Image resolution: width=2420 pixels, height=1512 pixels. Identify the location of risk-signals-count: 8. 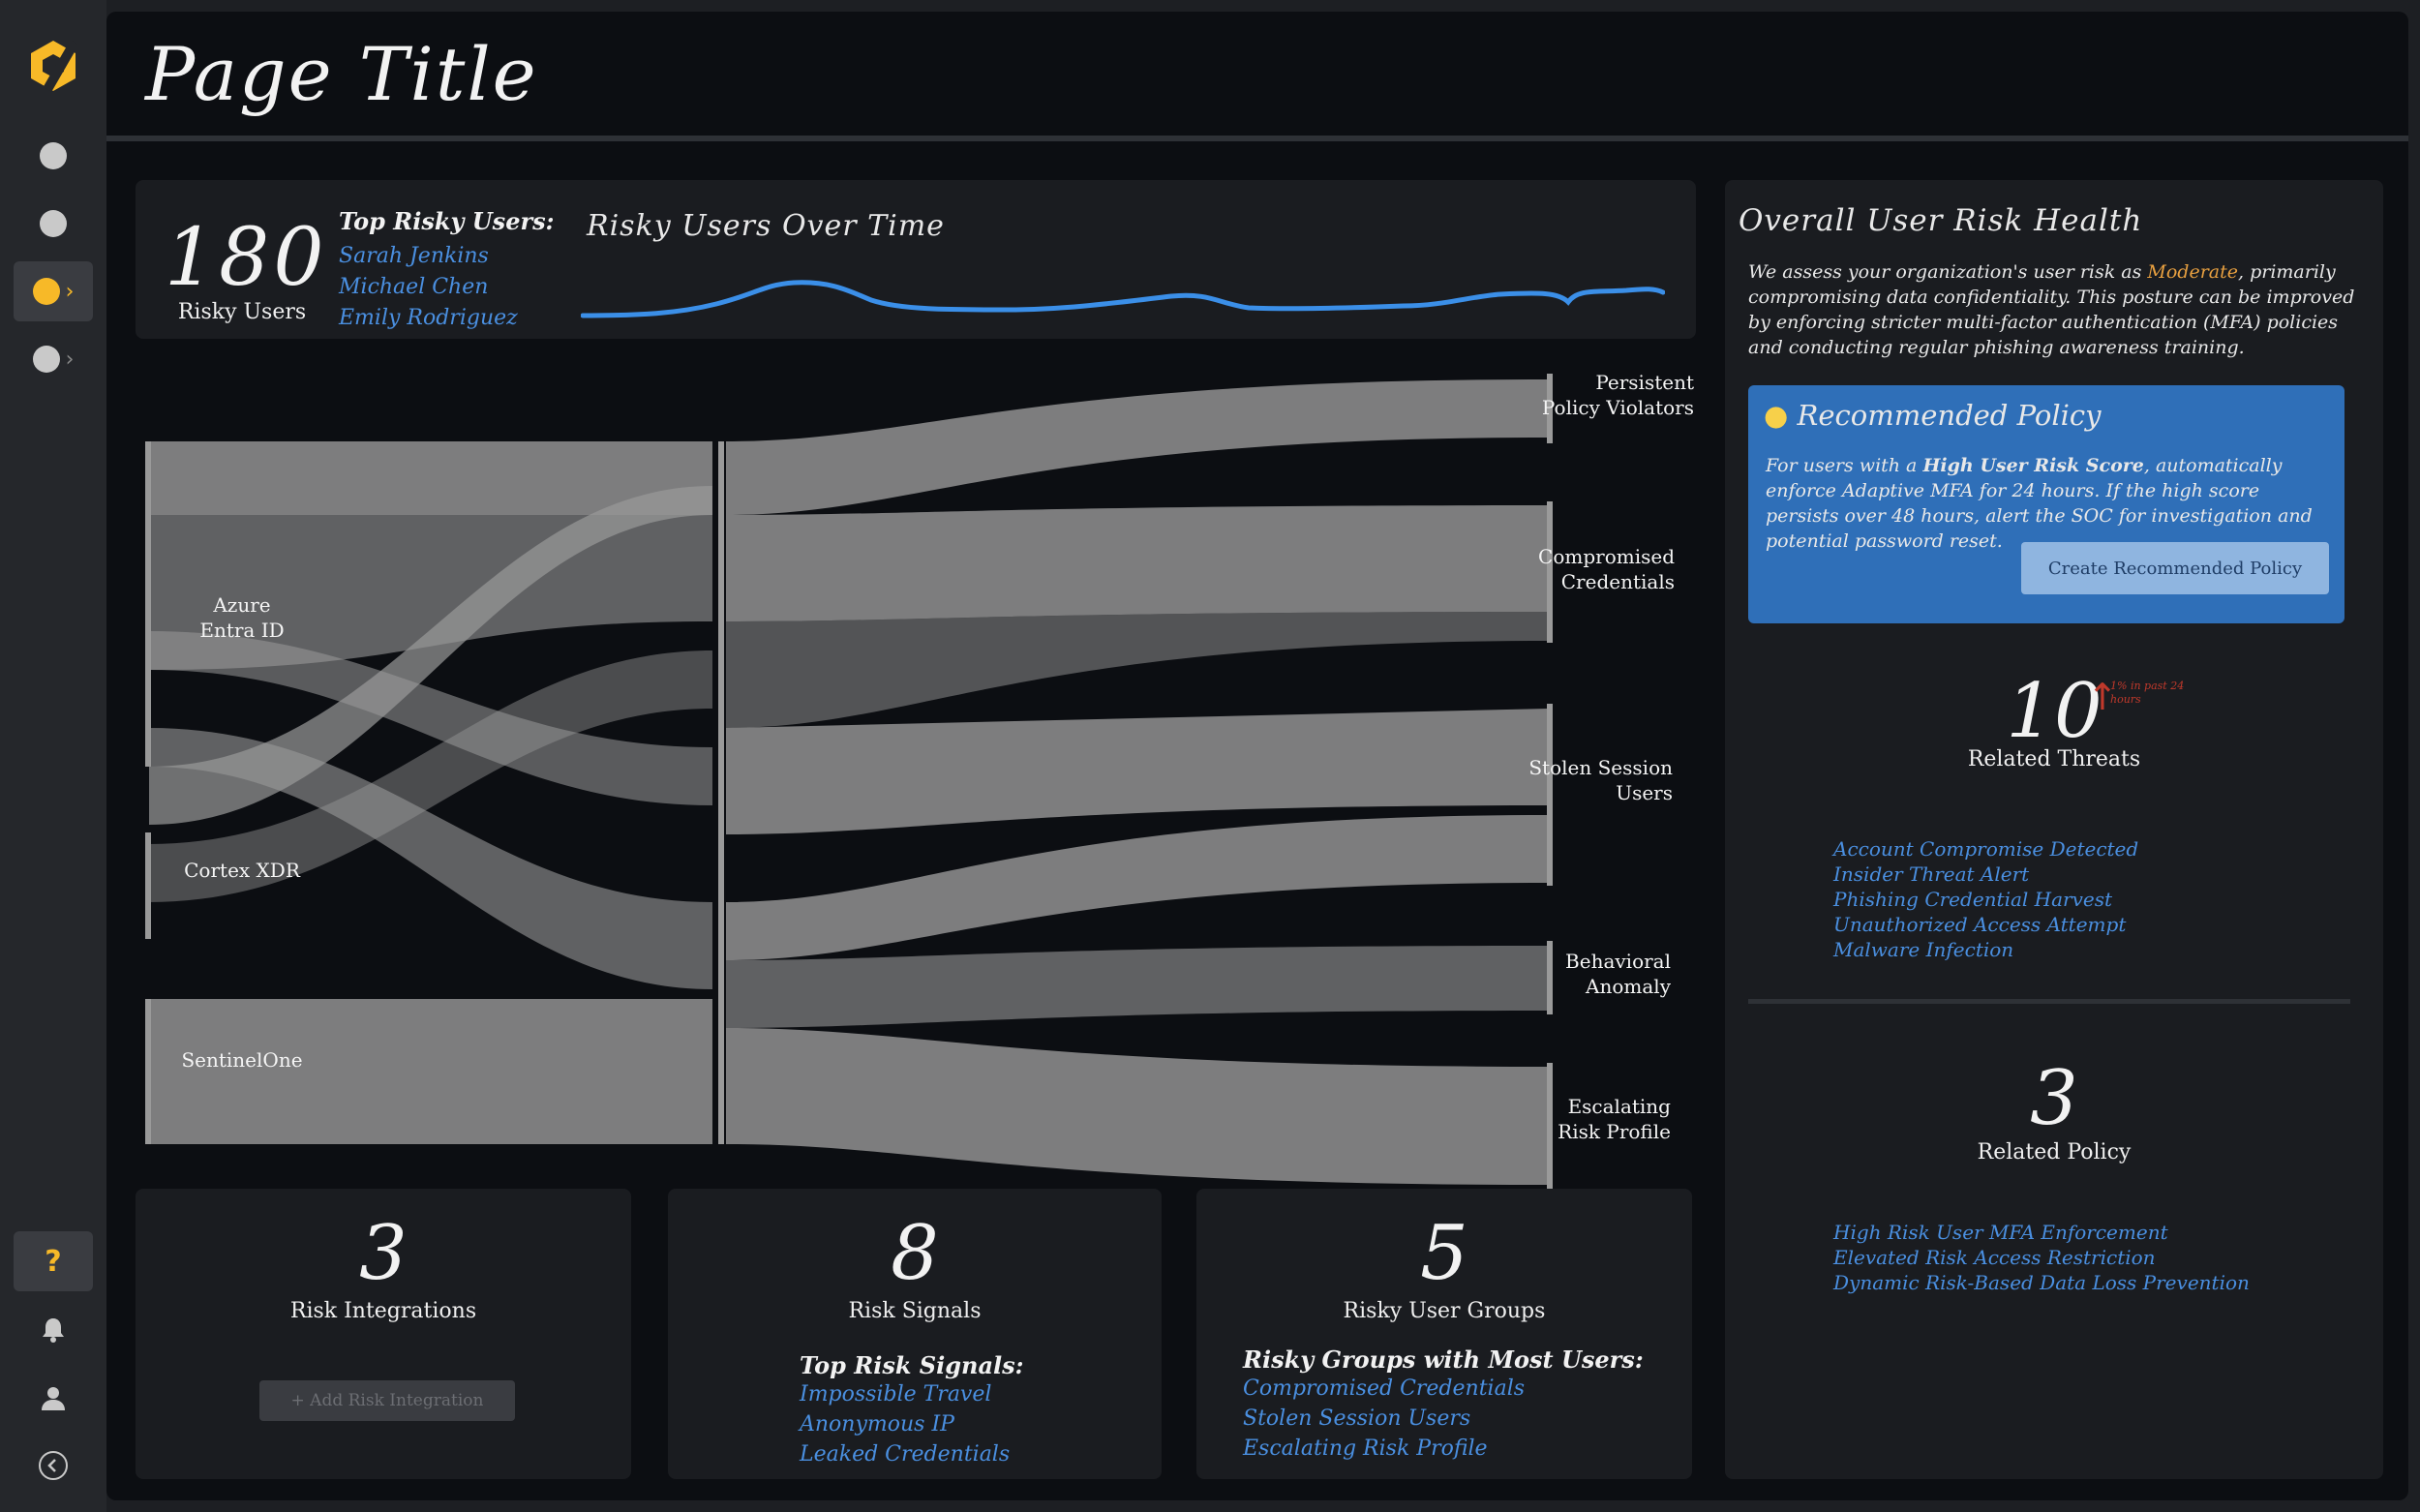
(915, 1253).